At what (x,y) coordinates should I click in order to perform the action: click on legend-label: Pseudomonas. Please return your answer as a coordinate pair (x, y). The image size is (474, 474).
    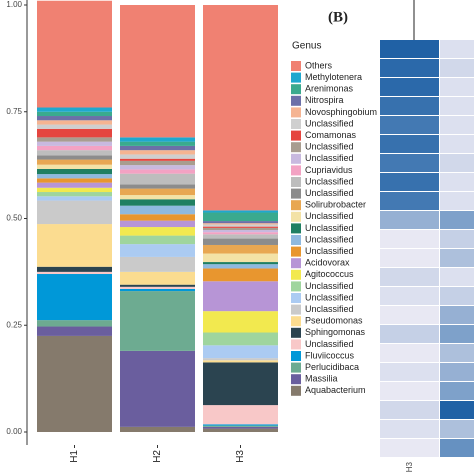
    Looking at the image, I should click on (334, 321).